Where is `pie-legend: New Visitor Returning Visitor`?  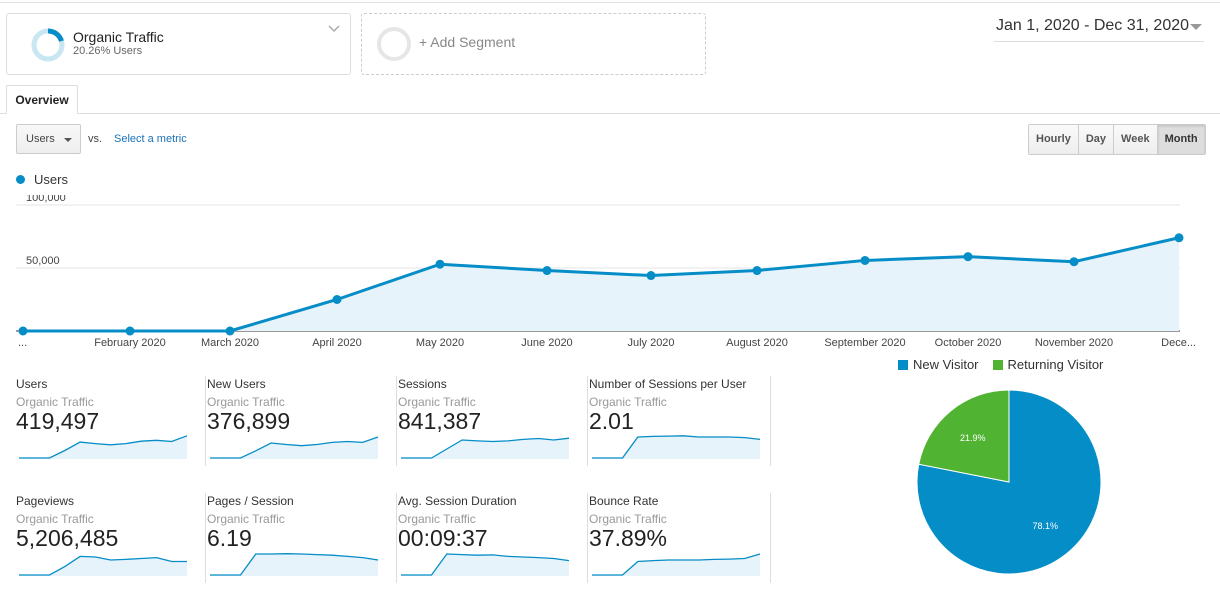
pie-legend: New Visitor Returning Visitor is located at coordinates (1000, 364).